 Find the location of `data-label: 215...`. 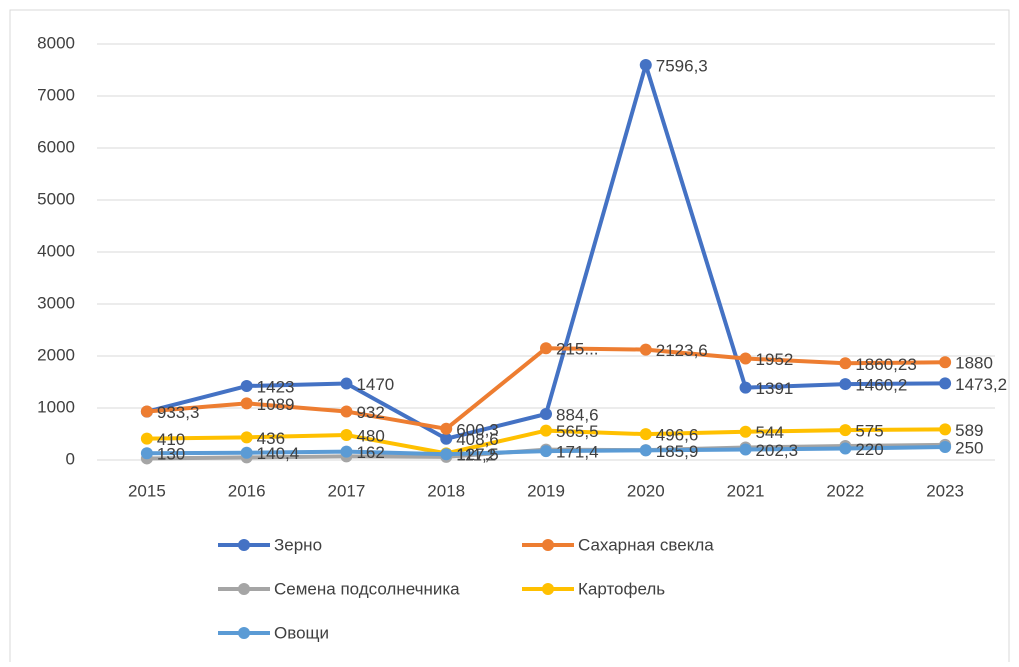

data-label: 215... is located at coordinates (577, 349).